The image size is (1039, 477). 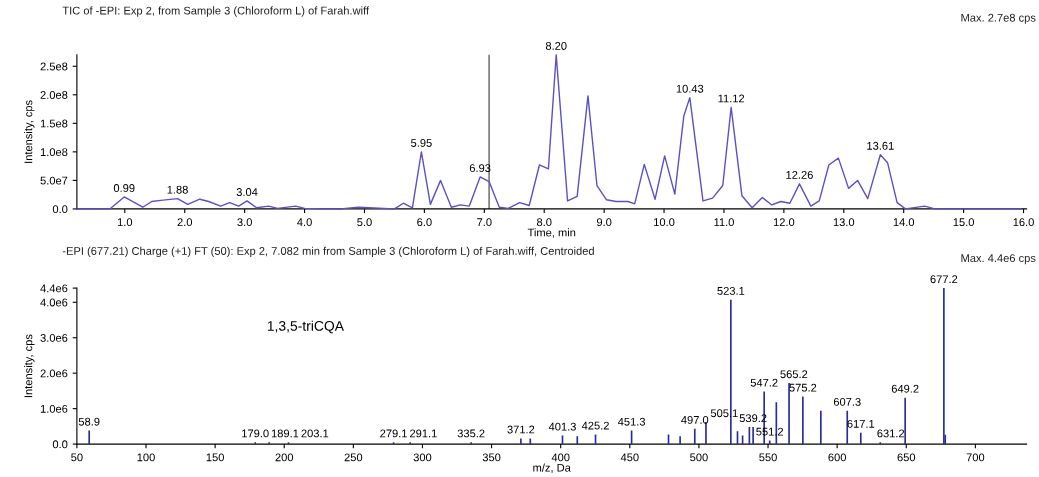 What do you see at coordinates (699, 457) in the screenshot?
I see `x-tick-label: 500` at bounding box center [699, 457].